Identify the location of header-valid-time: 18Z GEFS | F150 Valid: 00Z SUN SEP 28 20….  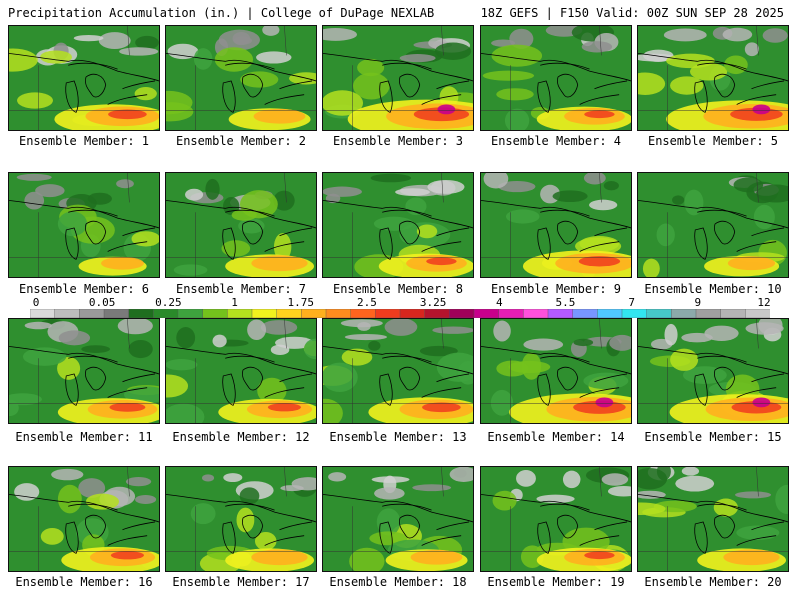
(632, 13).